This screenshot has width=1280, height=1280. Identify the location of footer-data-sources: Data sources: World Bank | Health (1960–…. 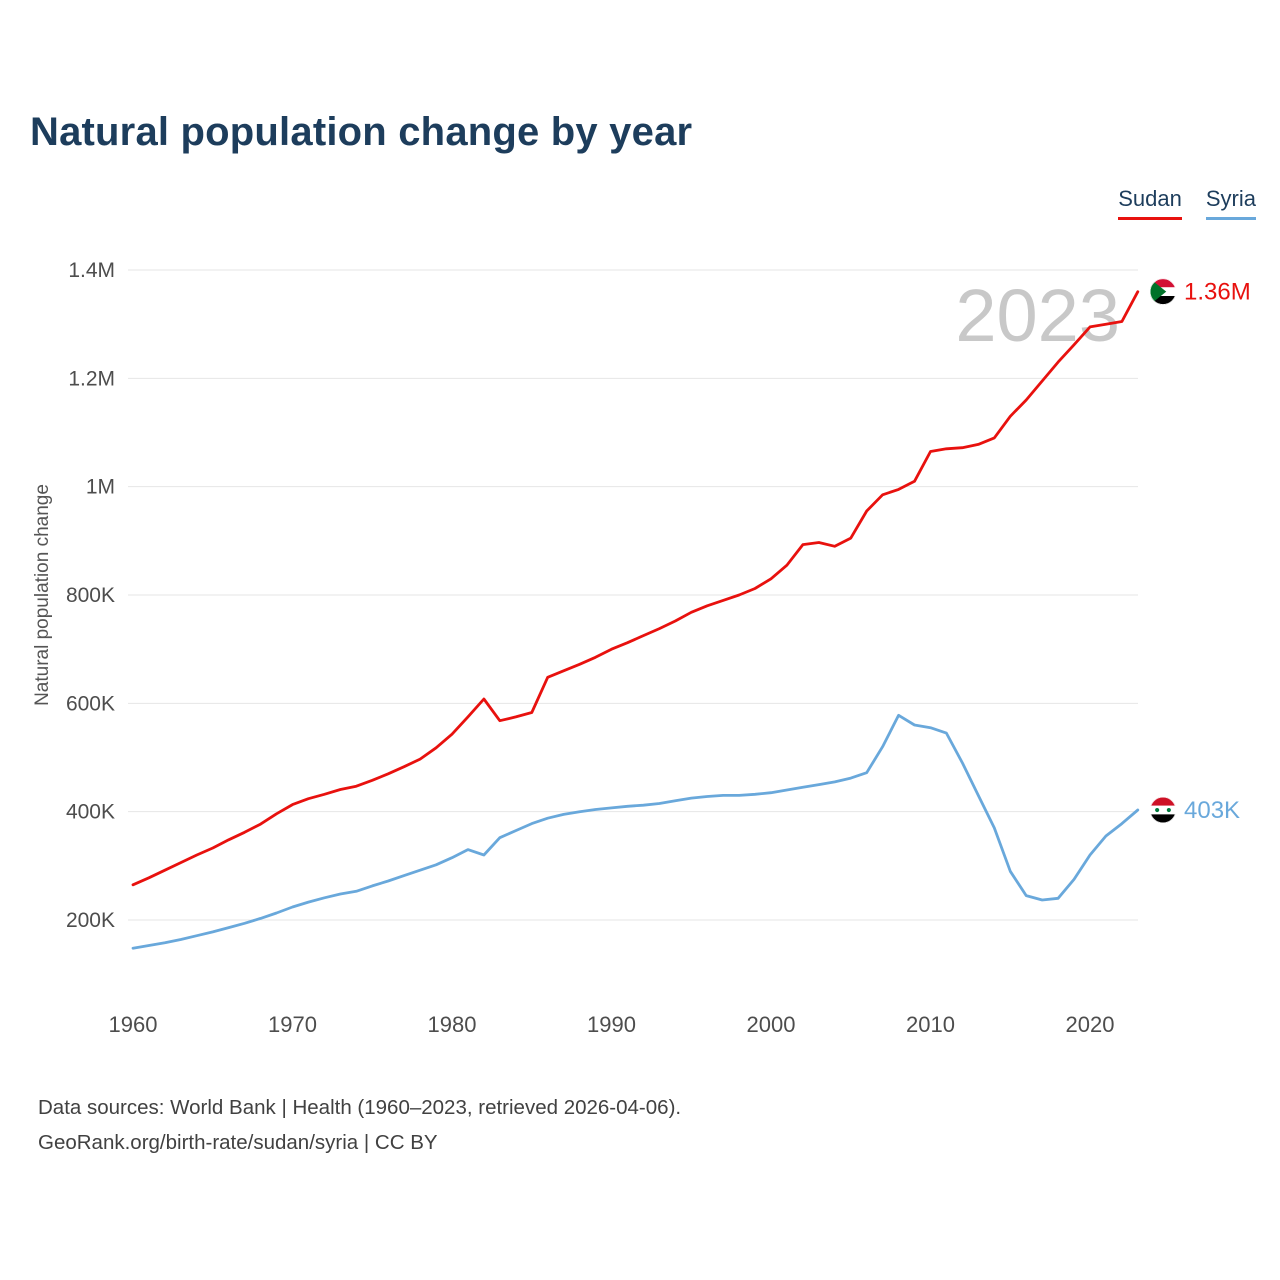
(360, 1107).